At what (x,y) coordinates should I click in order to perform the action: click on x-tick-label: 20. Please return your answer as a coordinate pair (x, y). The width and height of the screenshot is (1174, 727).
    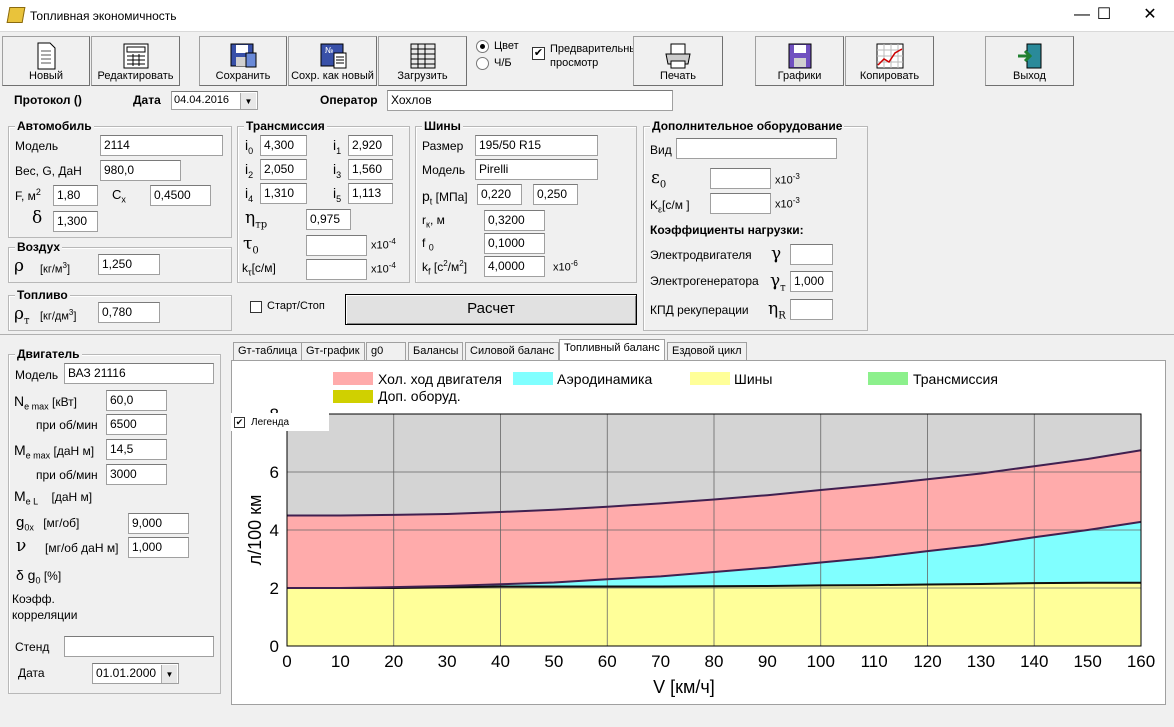
    Looking at the image, I should click on (393, 661).